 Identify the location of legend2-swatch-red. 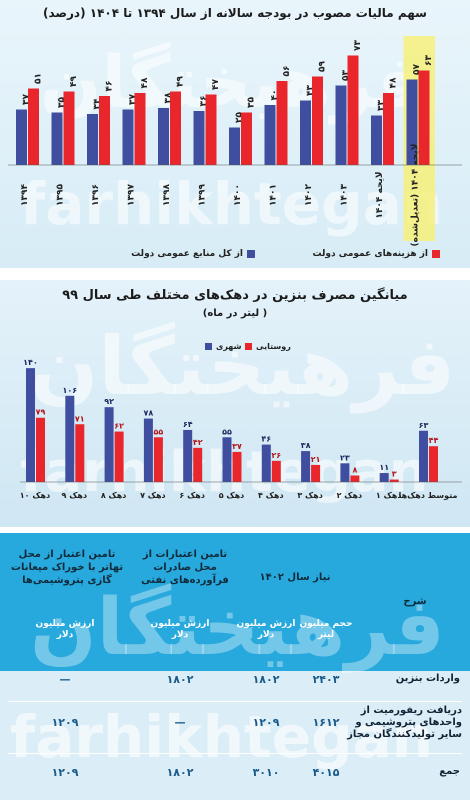
(248, 346).